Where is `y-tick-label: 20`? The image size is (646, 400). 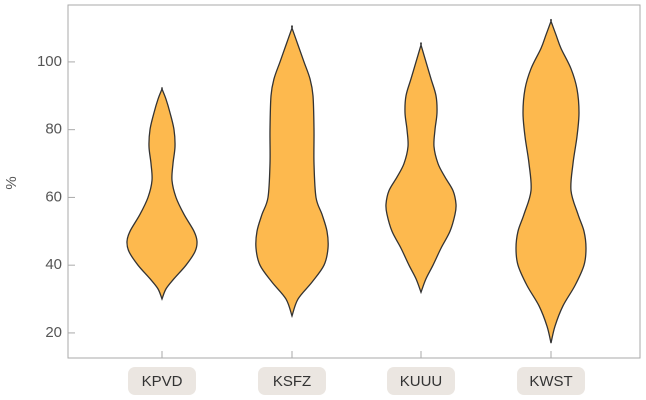
y-tick-label: 20 is located at coordinates (53, 332).